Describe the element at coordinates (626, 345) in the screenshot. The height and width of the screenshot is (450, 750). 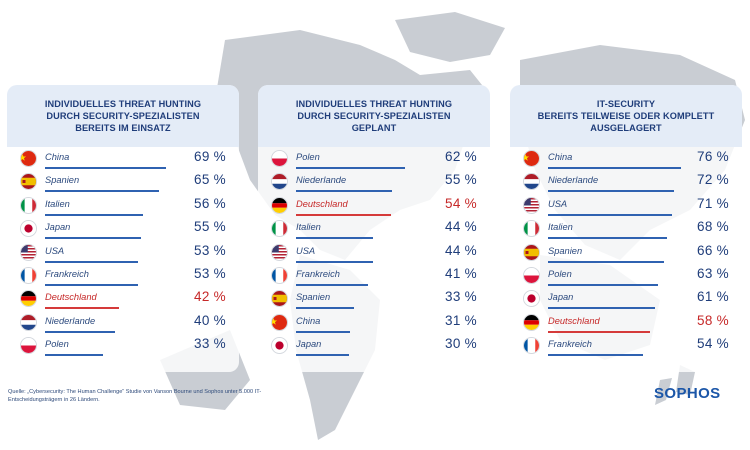
I see `chart-row: Frankreich 54 %` at that location.